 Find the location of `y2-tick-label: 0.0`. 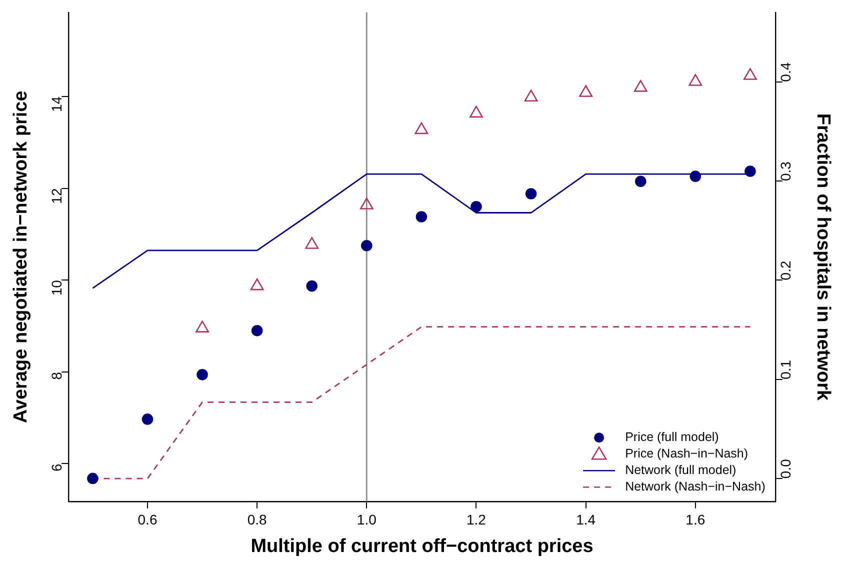

y2-tick-label: 0.0 is located at coordinates (785, 468).